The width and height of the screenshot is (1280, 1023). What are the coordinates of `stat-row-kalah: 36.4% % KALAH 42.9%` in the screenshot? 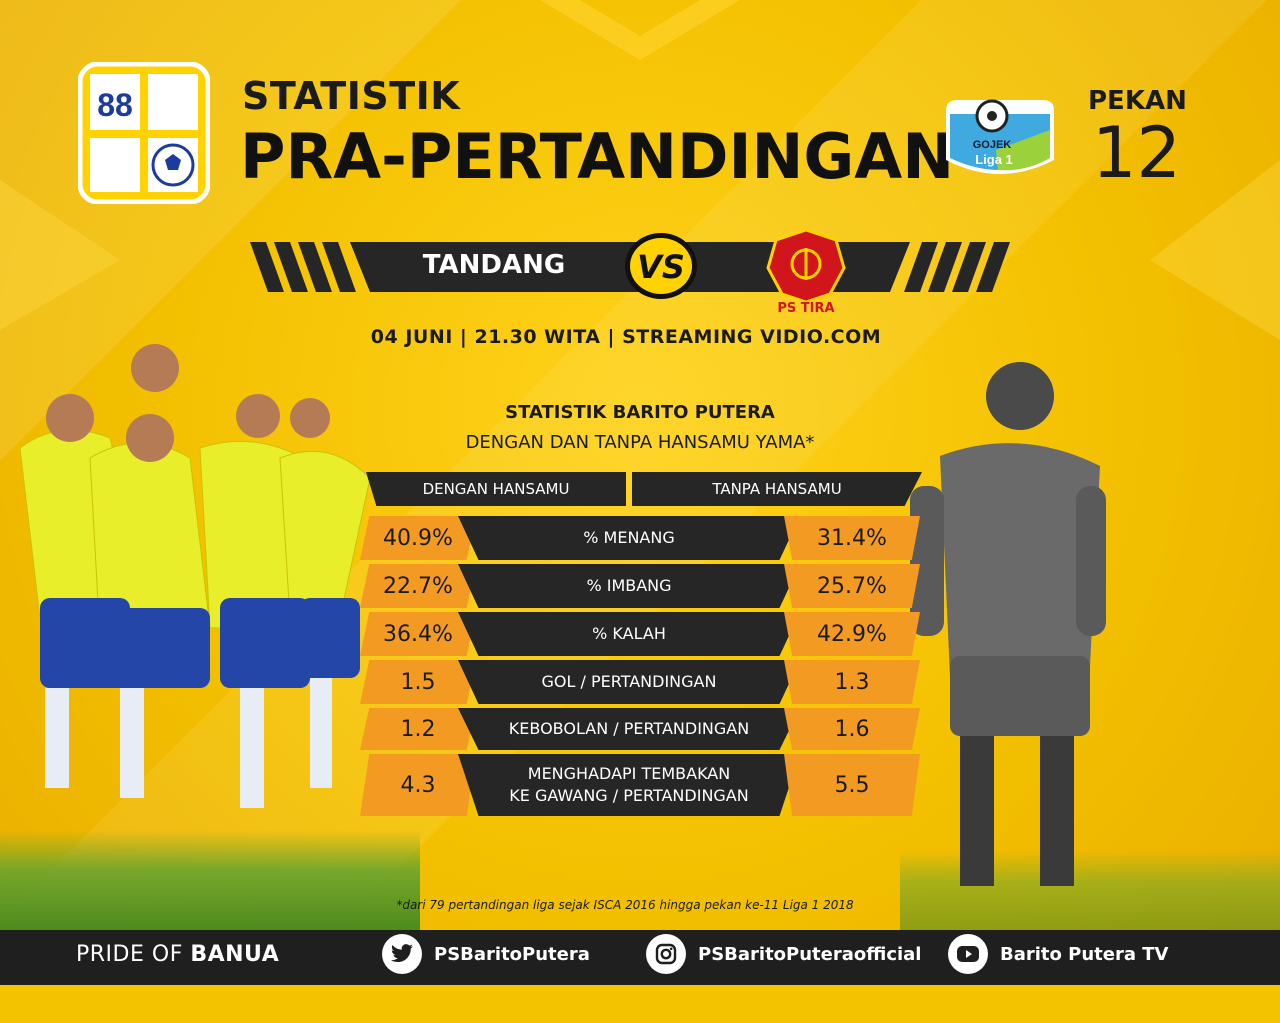 It's located at (640, 634).